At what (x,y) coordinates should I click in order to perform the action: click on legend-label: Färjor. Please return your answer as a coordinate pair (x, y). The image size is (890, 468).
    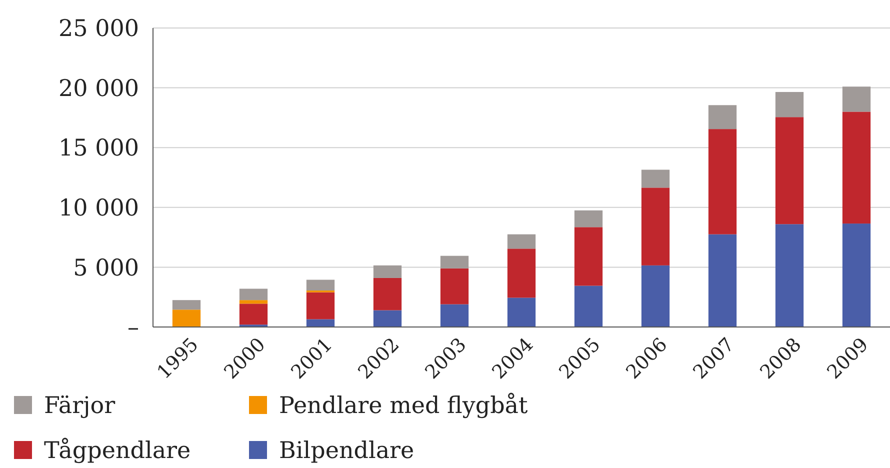
    Looking at the image, I should click on (80, 406).